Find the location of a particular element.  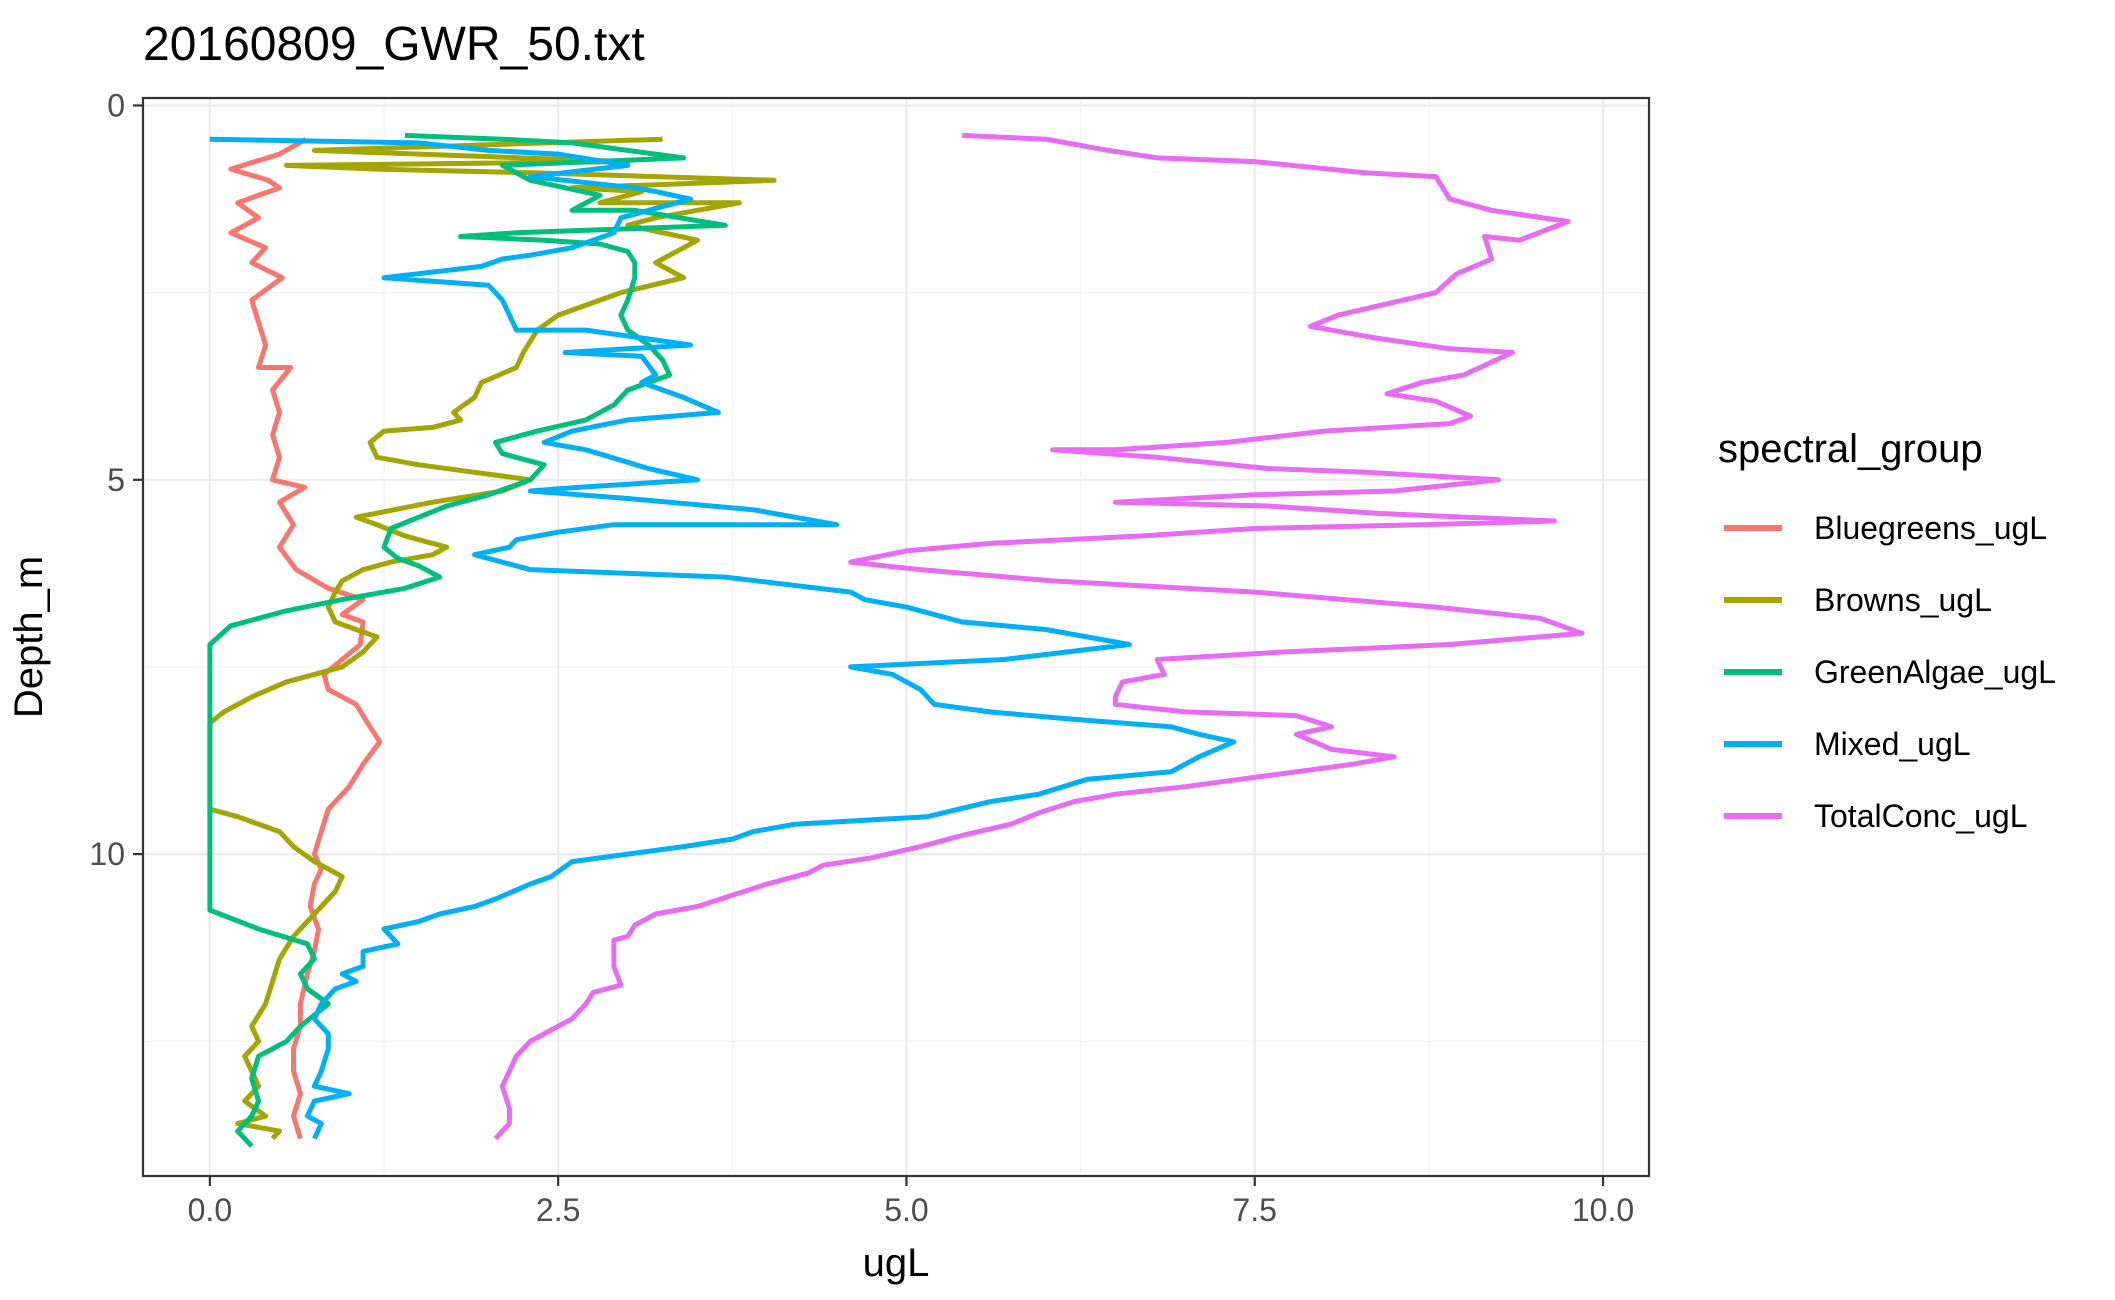

y-tick-label: 10 is located at coordinates (107, 854).